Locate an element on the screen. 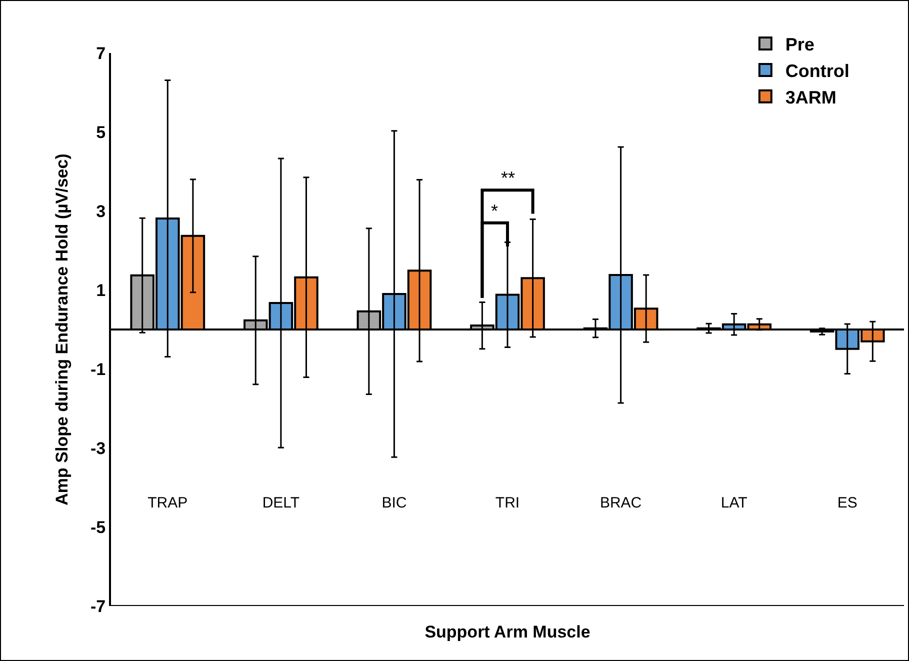 This screenshot has height=661, width=909. y-tick-label: 3 is located at coordinates (101, 211).